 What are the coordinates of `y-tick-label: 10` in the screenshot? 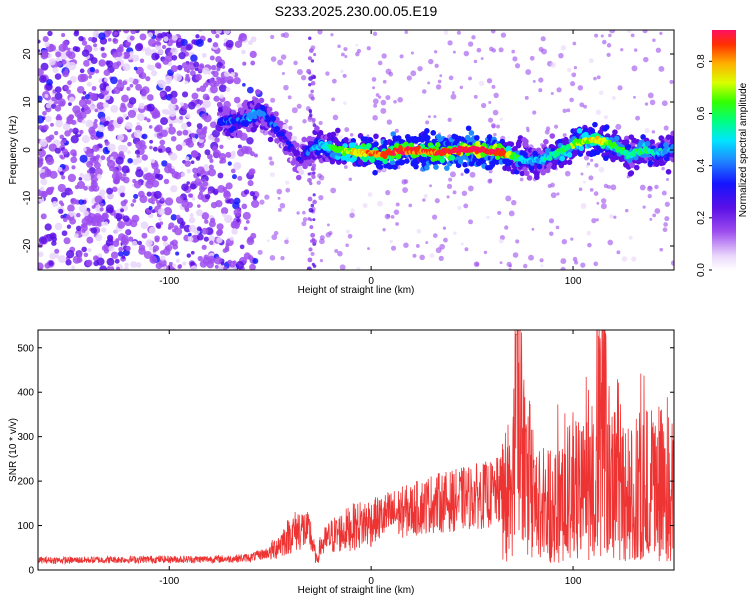 It's located at (27, 102).